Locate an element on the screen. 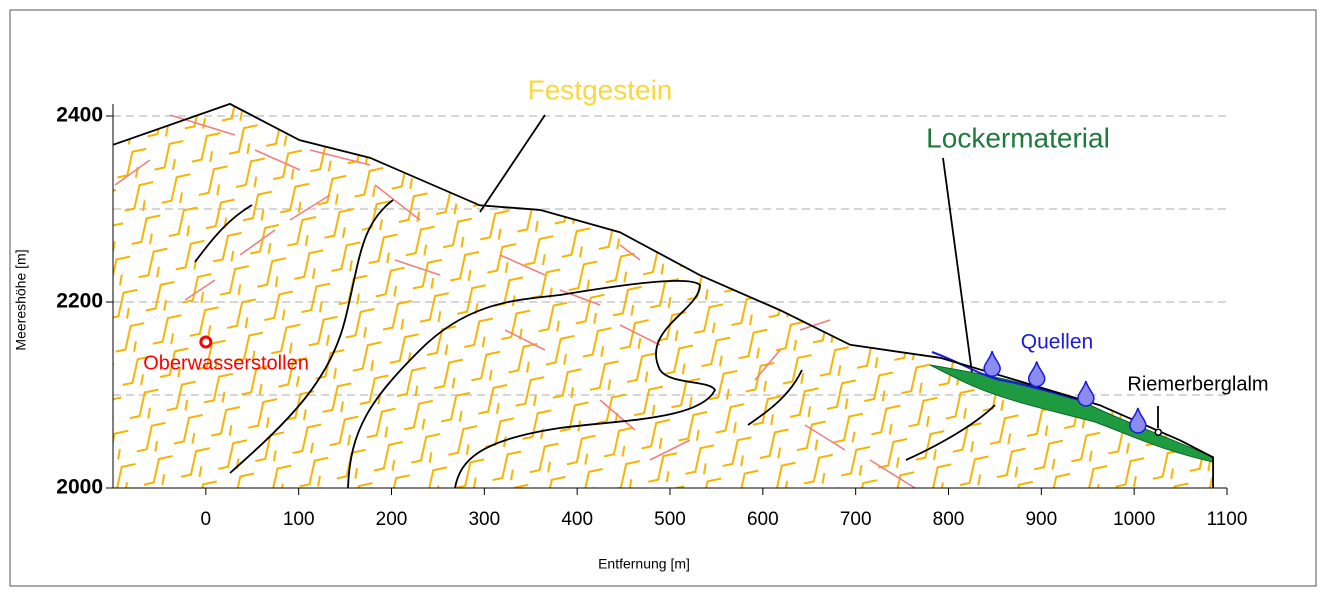 The height and width of the screenshot is (596, 1326). annotation: Festgestein is located at coordinates (600, 89).